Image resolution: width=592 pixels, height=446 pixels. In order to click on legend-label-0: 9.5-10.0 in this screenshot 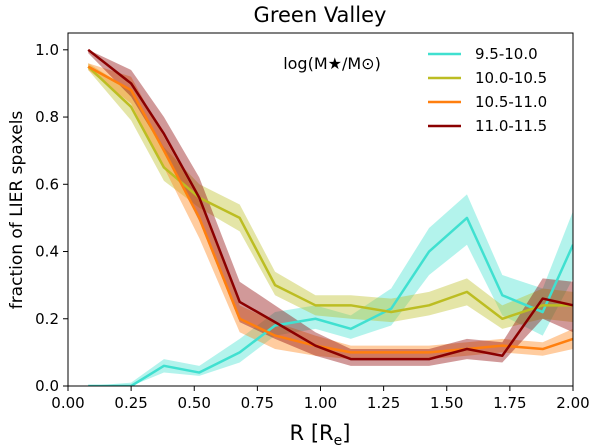, I will do `click(506, 54)`.